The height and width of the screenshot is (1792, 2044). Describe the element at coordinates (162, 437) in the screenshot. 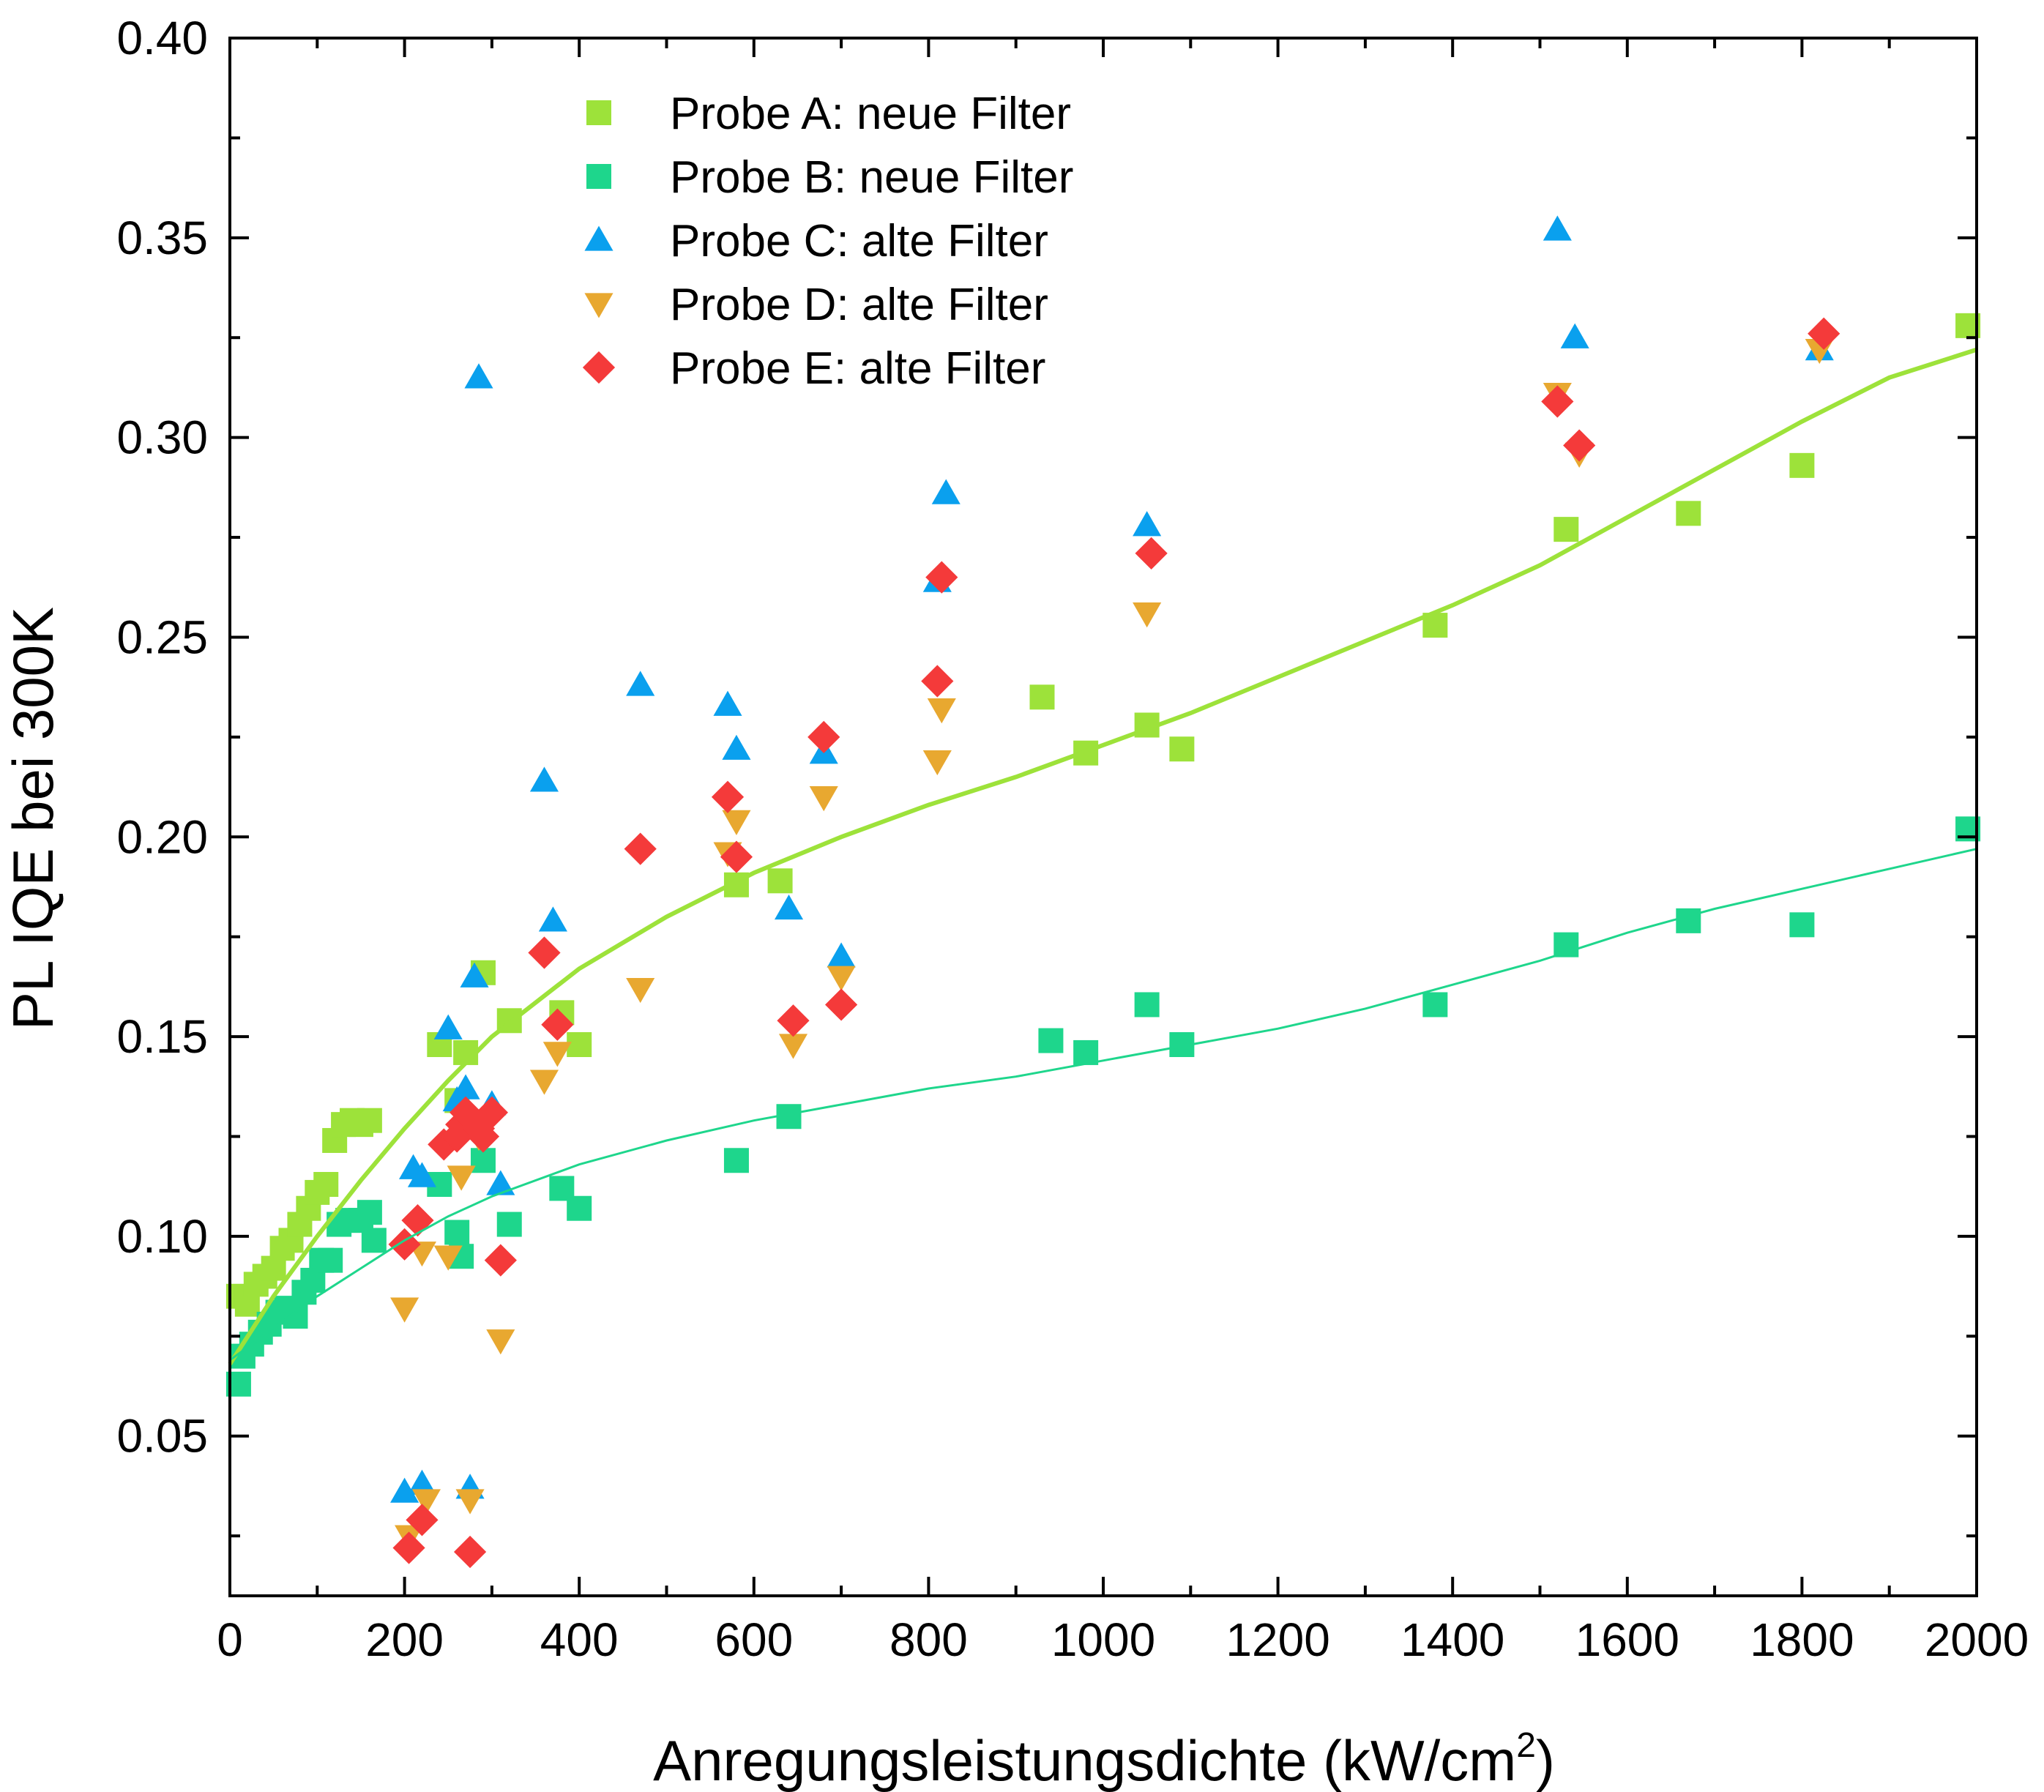

I see `y-tick-label: 0.30` at that location.